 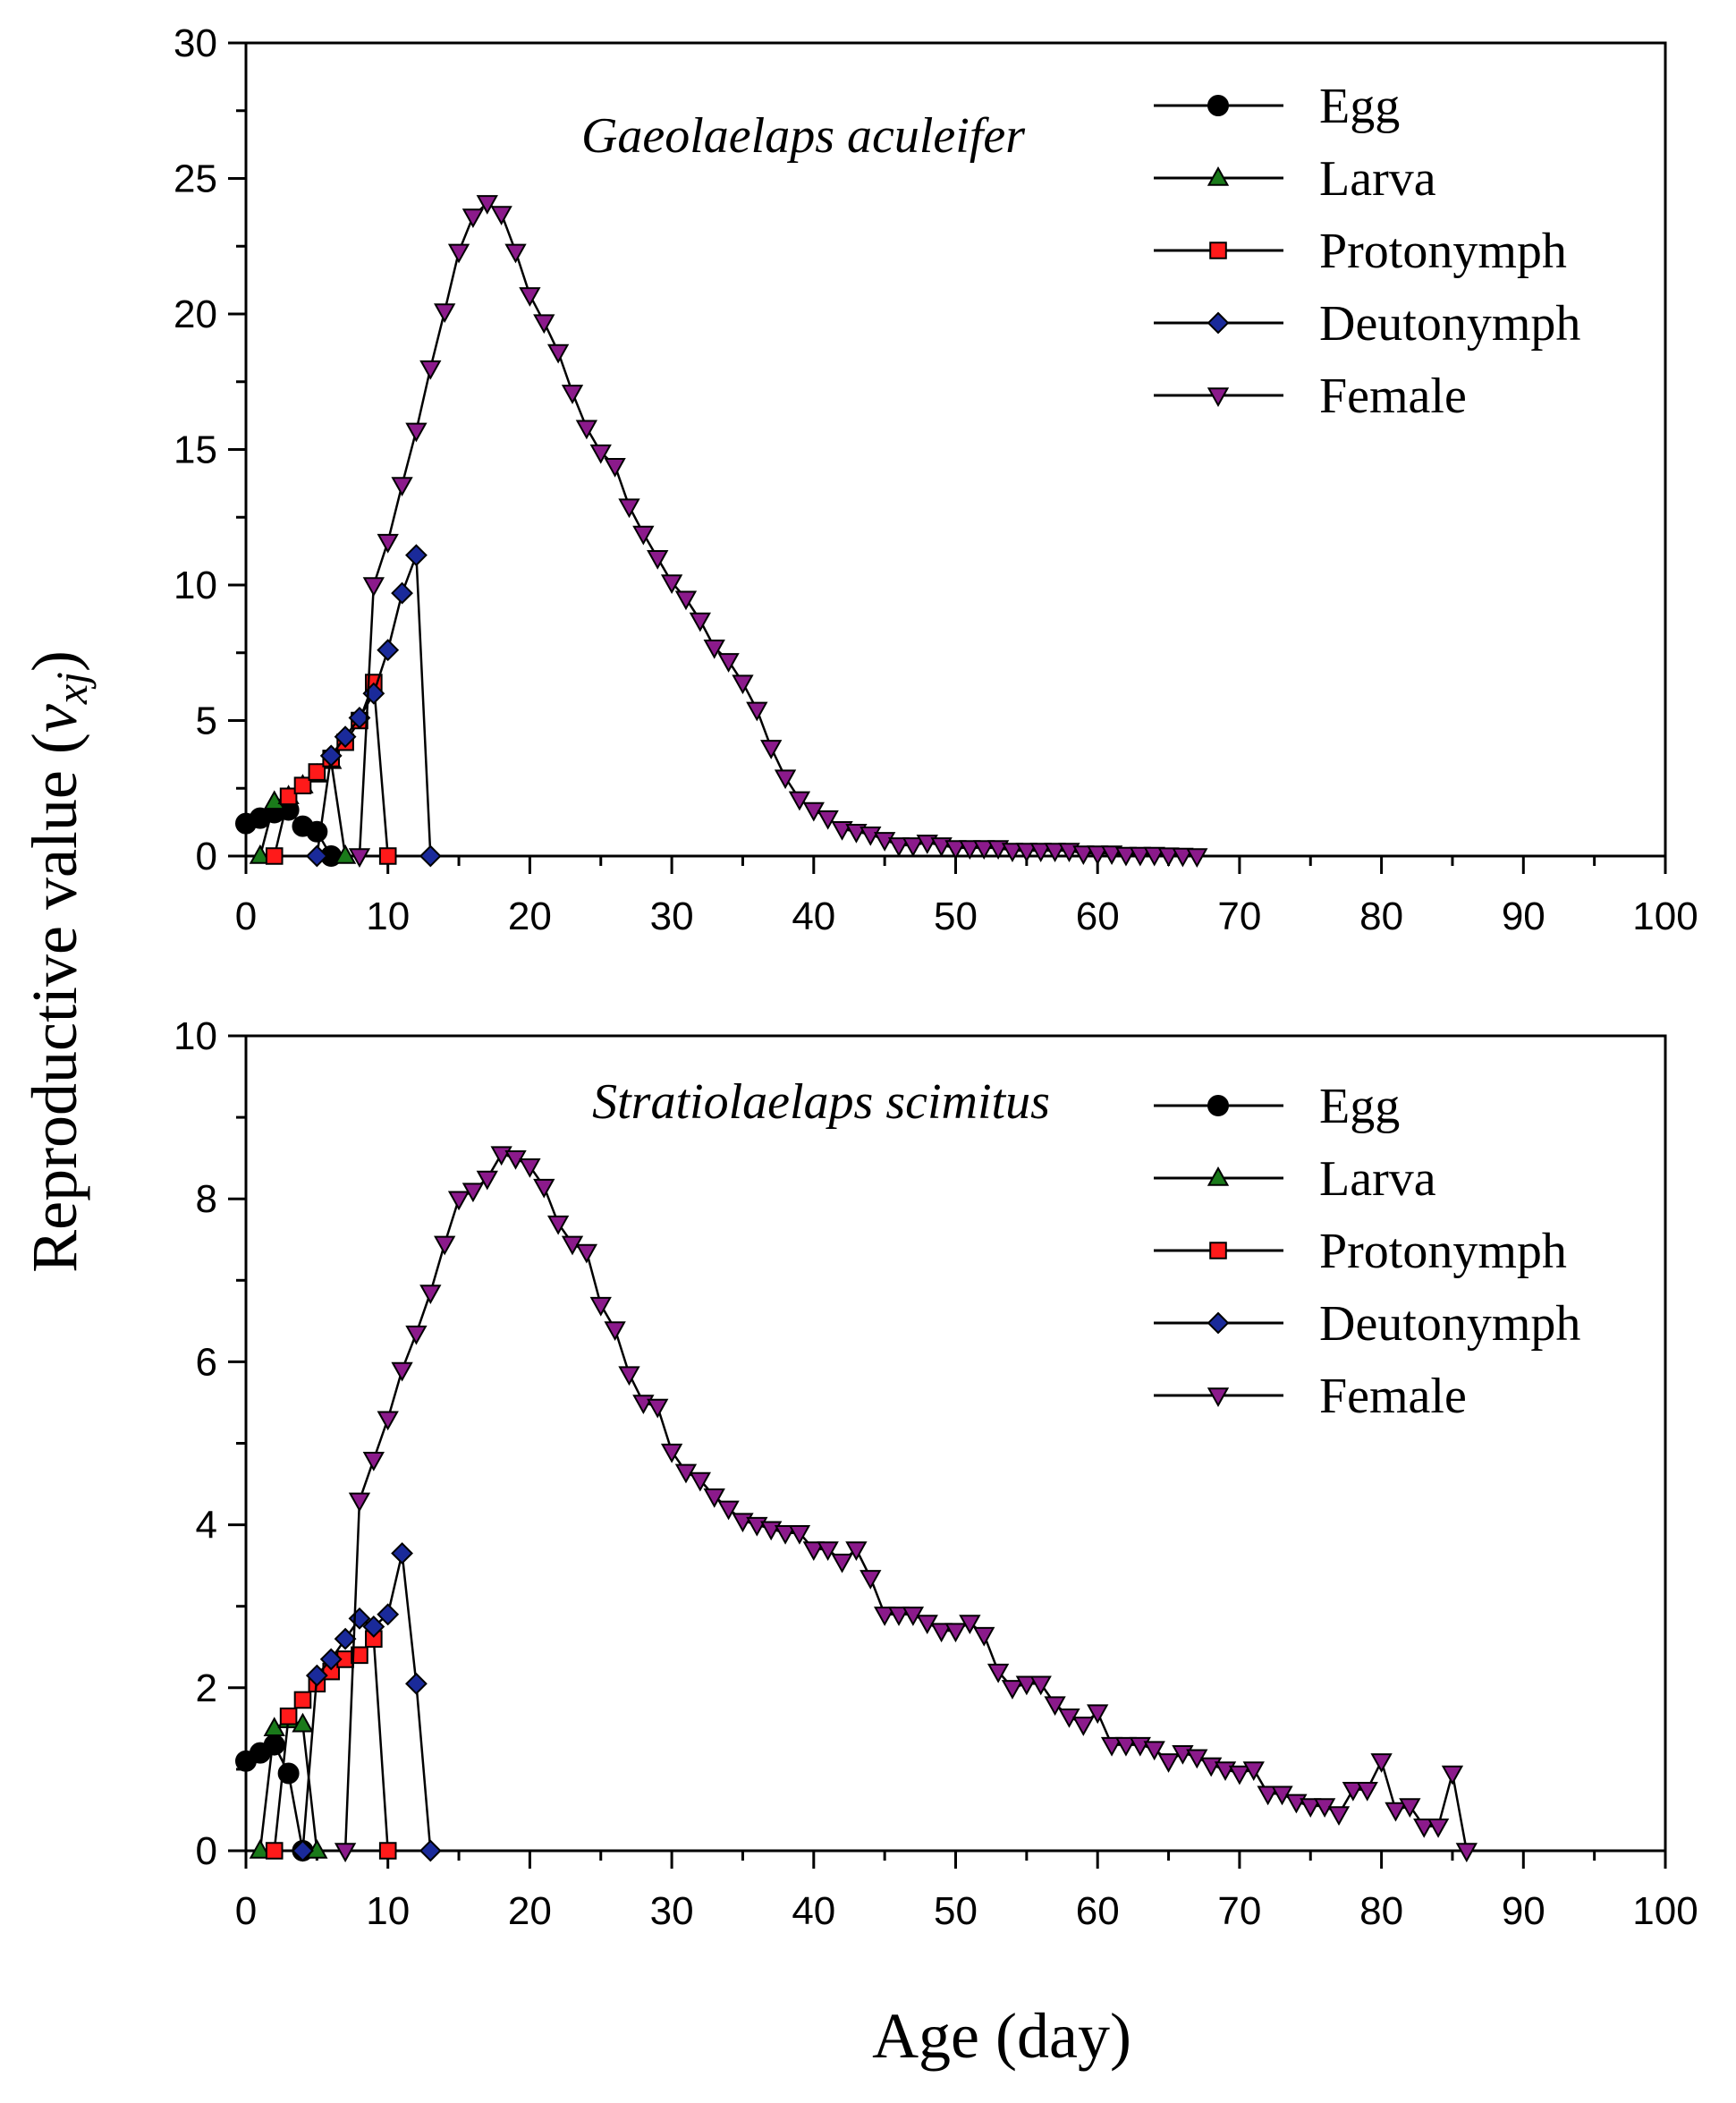 I want to click on legend-label-deutonymph: Deutonymph, so click(x=1449, y=324).